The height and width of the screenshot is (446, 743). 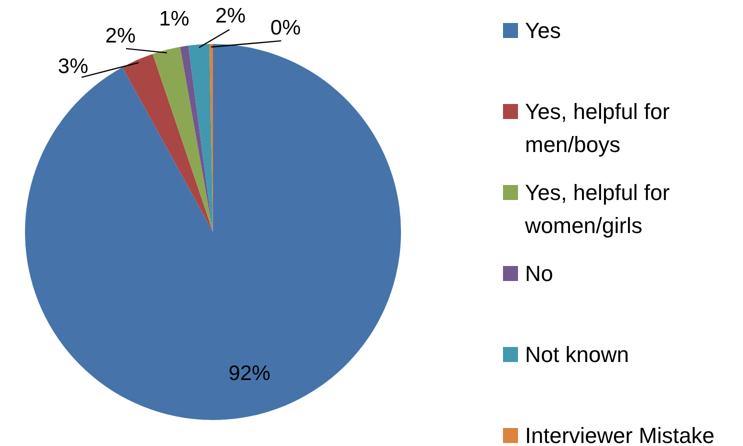 I want to click on legend-label: Interviewer Mistake, so click(x=620, y=434).